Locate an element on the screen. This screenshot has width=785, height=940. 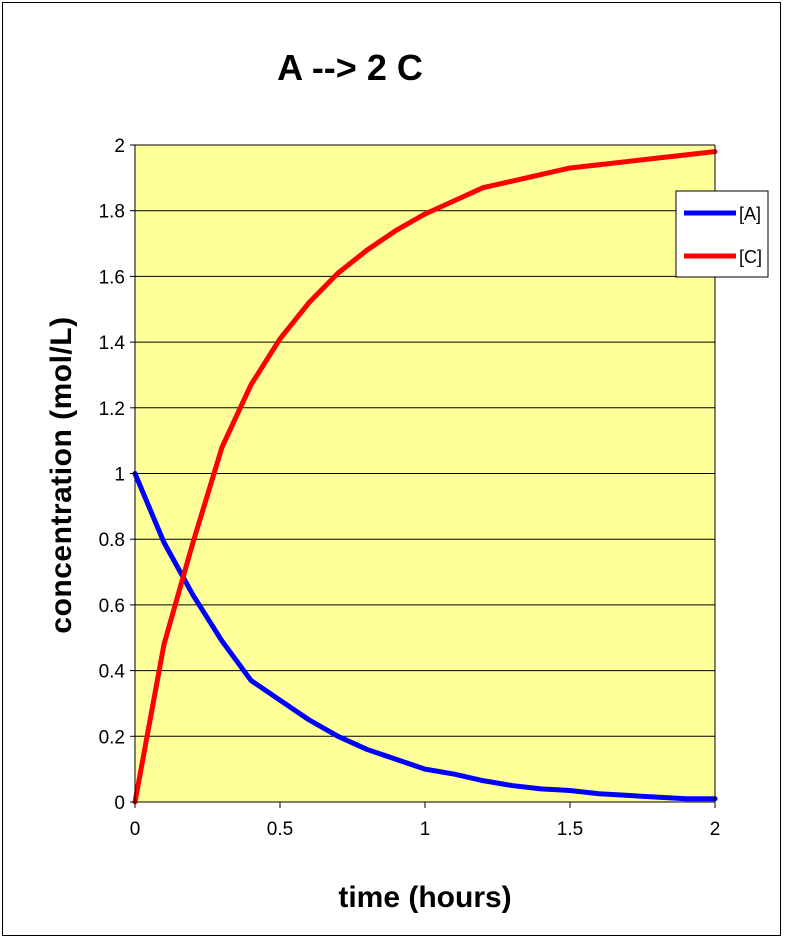
y-tick-label: 1.2 is located at coordinates (112, 409).